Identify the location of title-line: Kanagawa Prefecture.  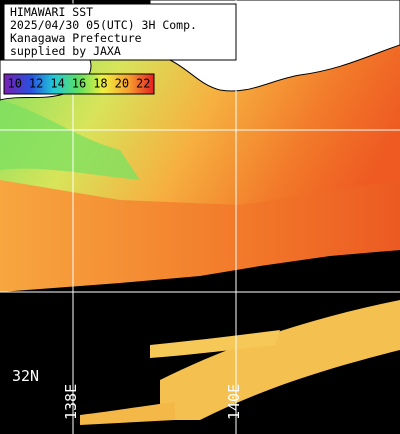
(76, 38).